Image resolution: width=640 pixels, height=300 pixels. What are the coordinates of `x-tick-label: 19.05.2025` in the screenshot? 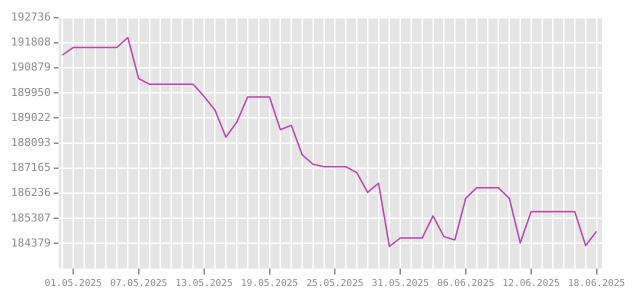 It's located at (269, 283).